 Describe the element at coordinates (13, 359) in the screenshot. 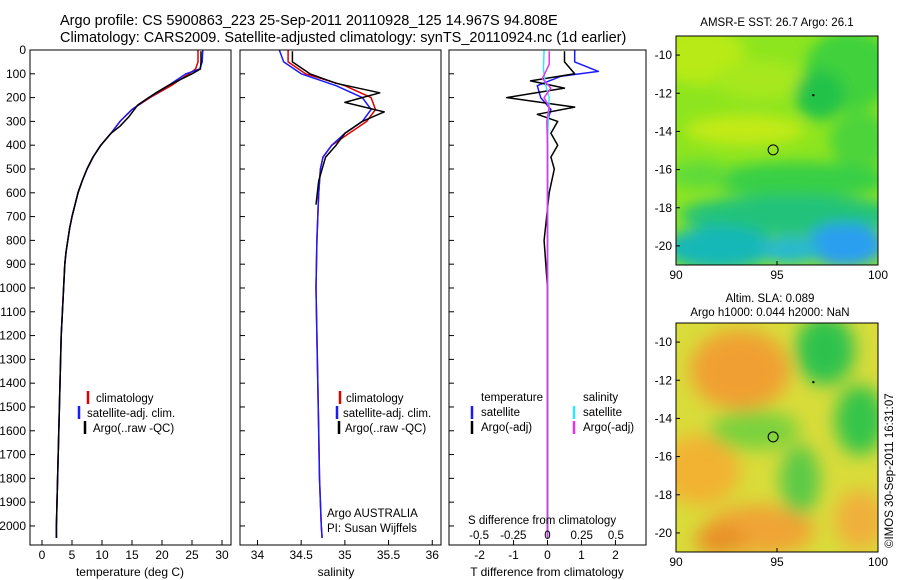

I see `y-tick-label: 1300` at that location.